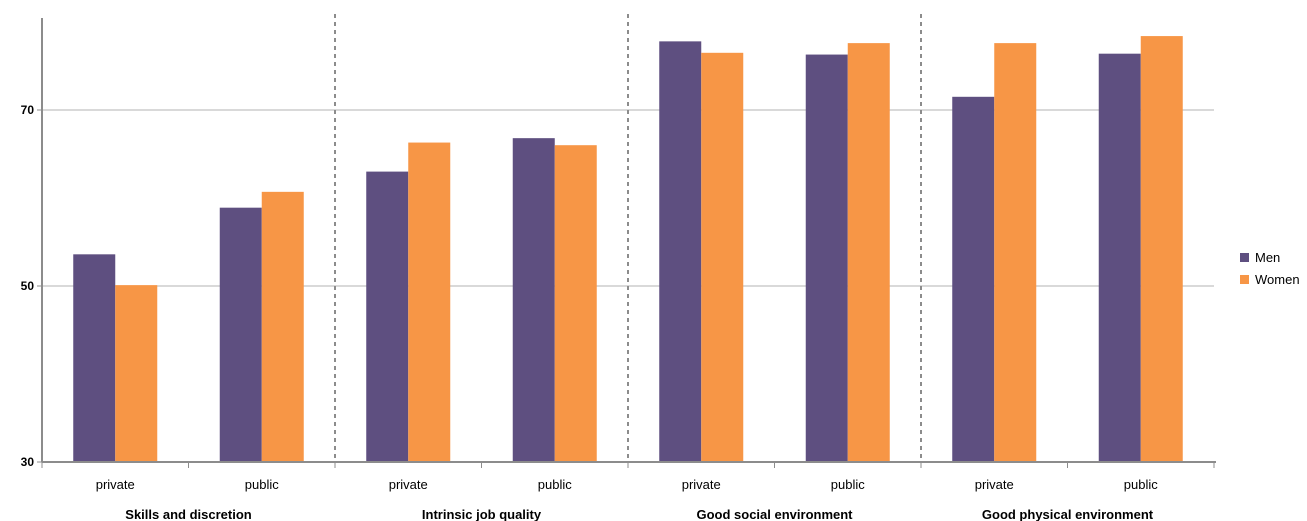  Describe the element at coordinates (28, 462) in the screenshot. I see `y-tick-label: 30` at that location.